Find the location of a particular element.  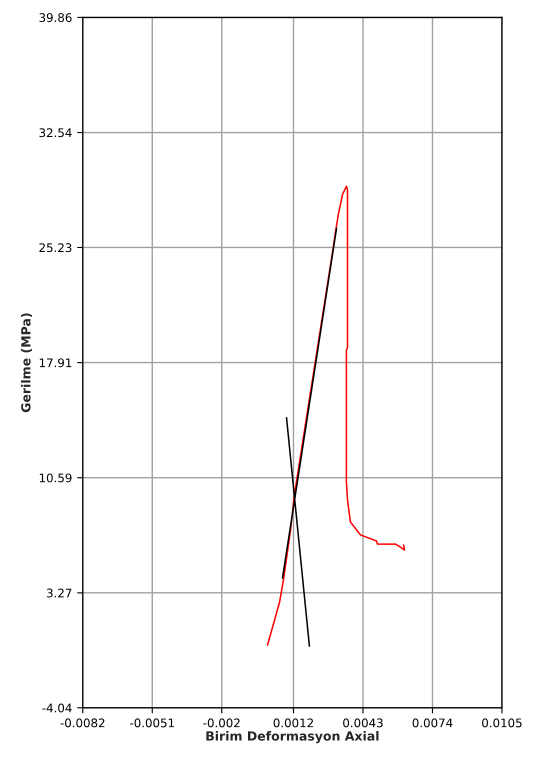

y-tick-label: 3.27 is located at coordinates (59, 593).